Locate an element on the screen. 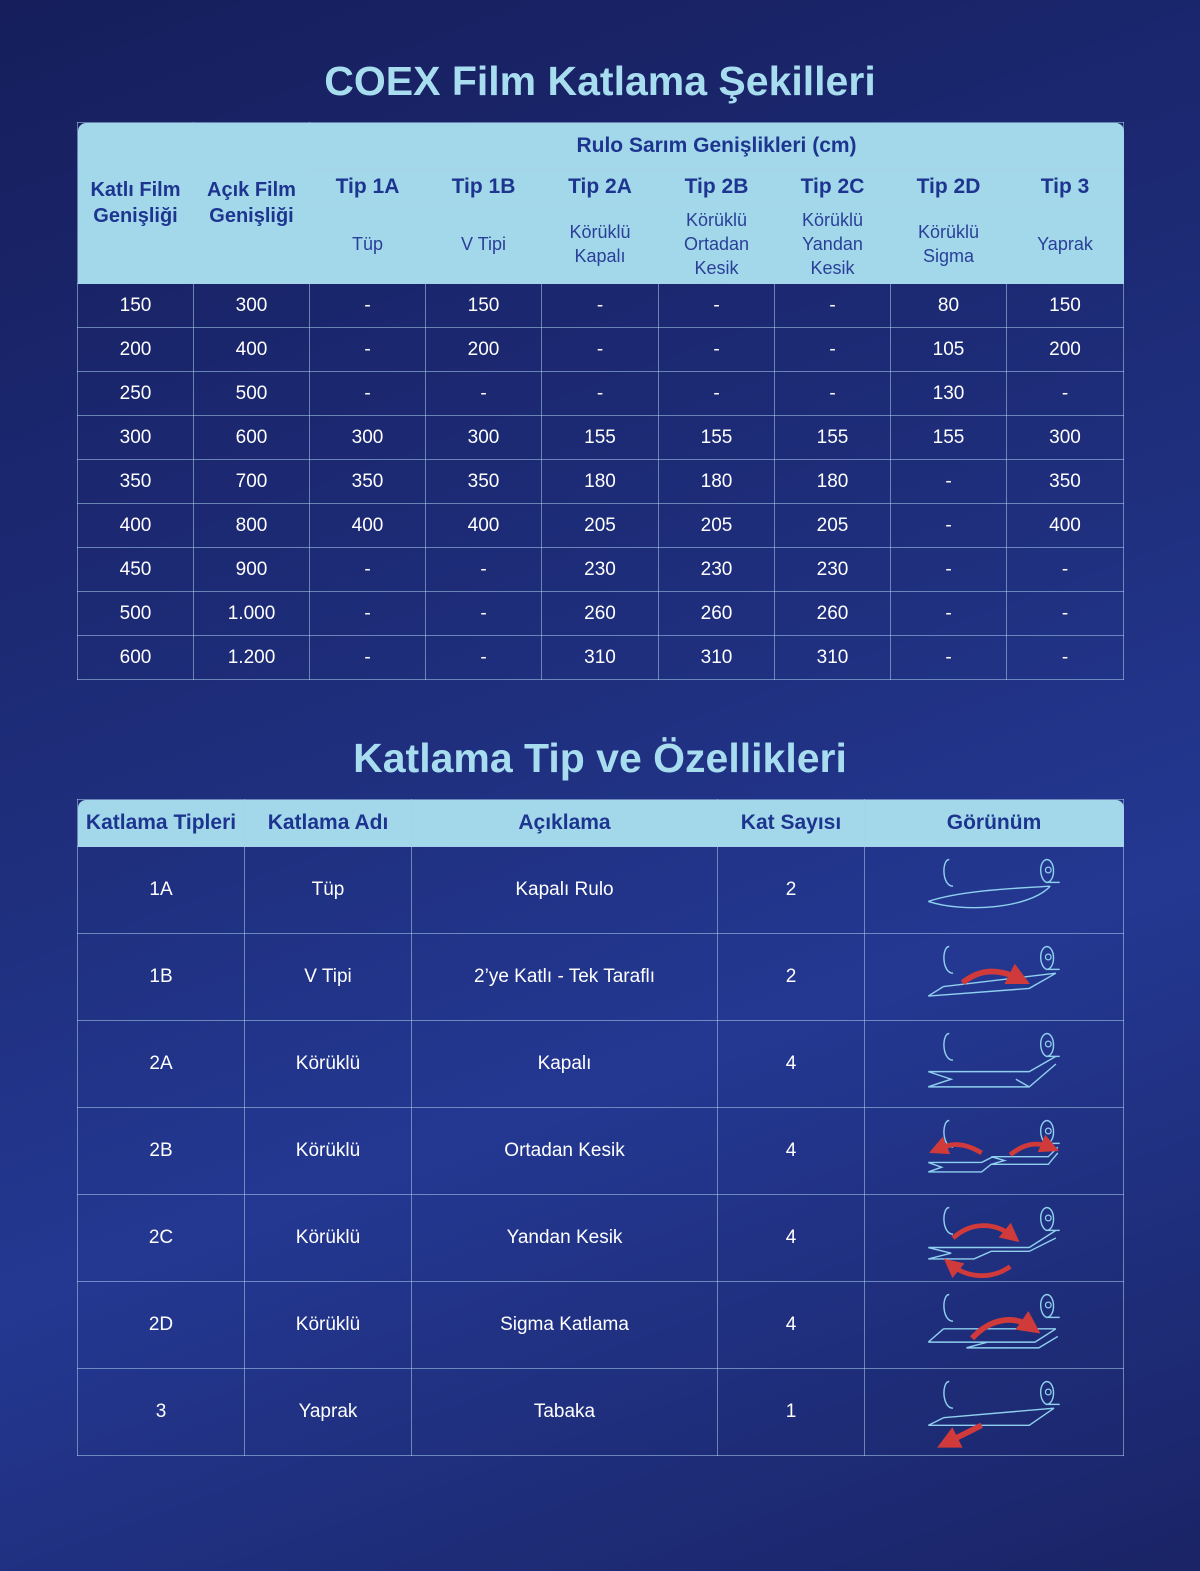 The width and height of the screenshot is (1200, 1571). tip-desc-line: Kapalı is located at coordinates (600, 256).